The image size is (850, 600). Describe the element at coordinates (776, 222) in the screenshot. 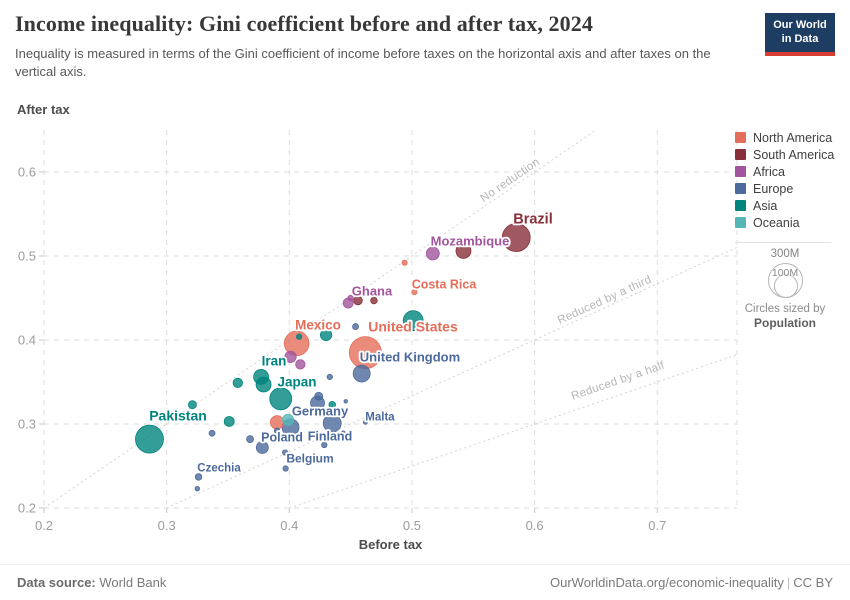

I see `legend-label: Oceania` at that location.